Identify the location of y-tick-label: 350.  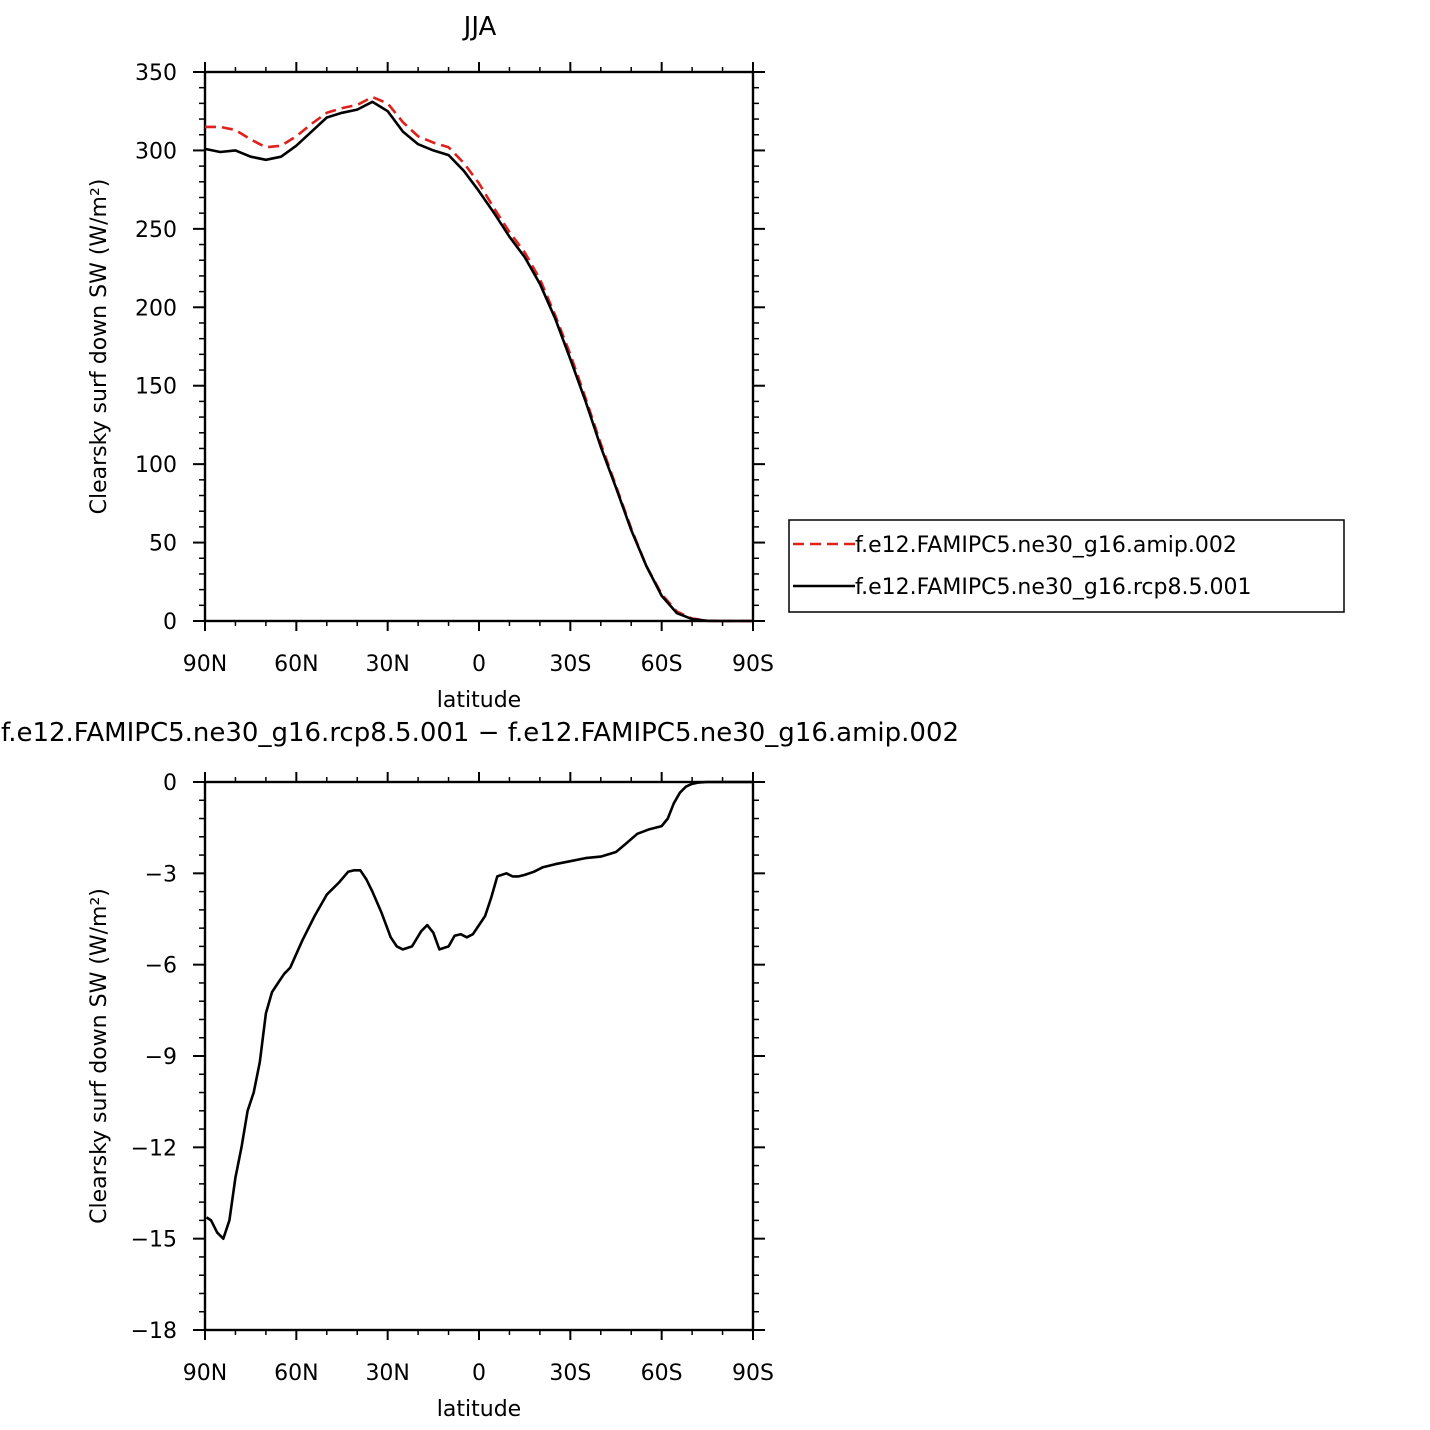
(156, 73).